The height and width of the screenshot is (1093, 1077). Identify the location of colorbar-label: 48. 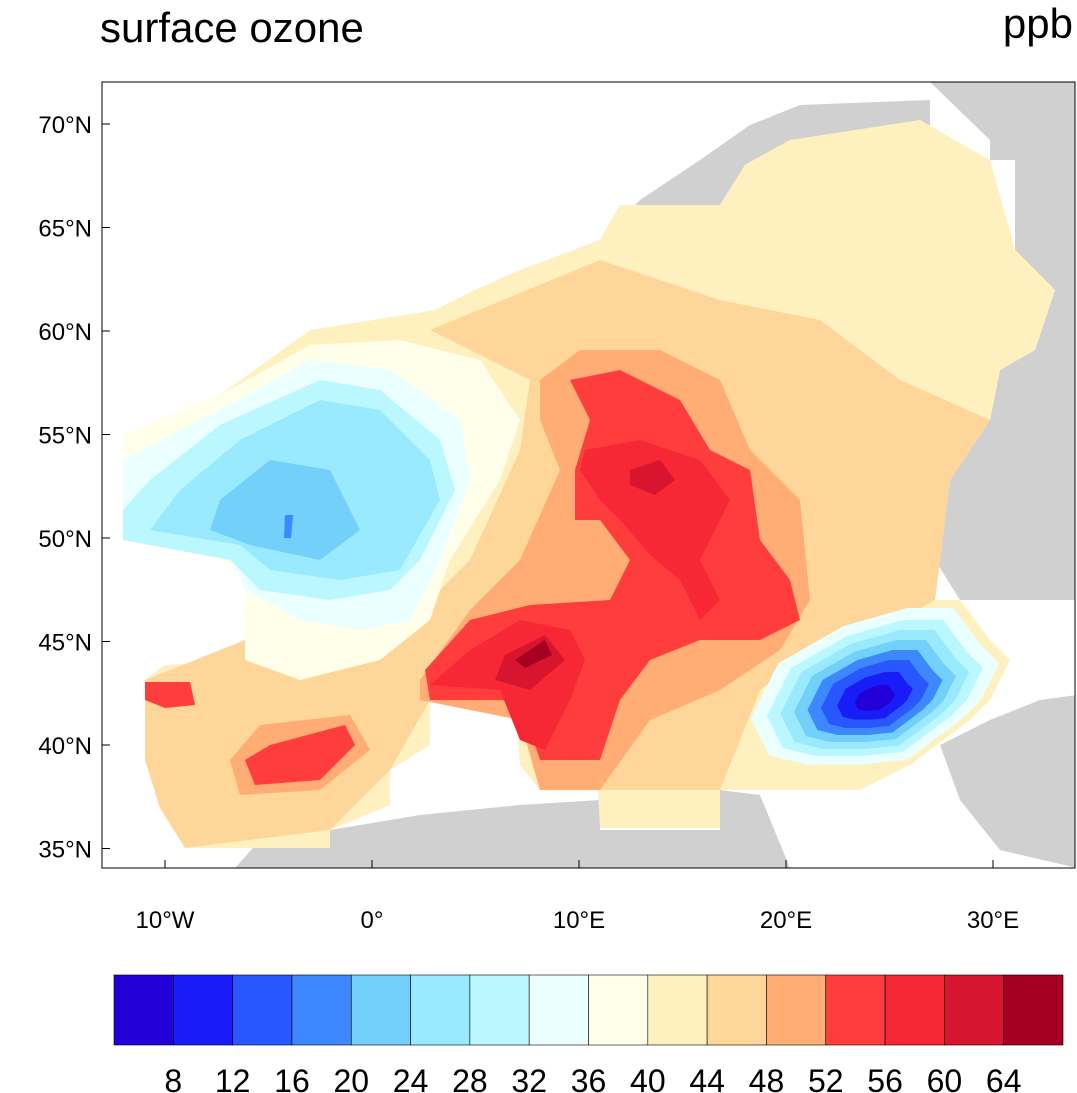
(767, 1078).